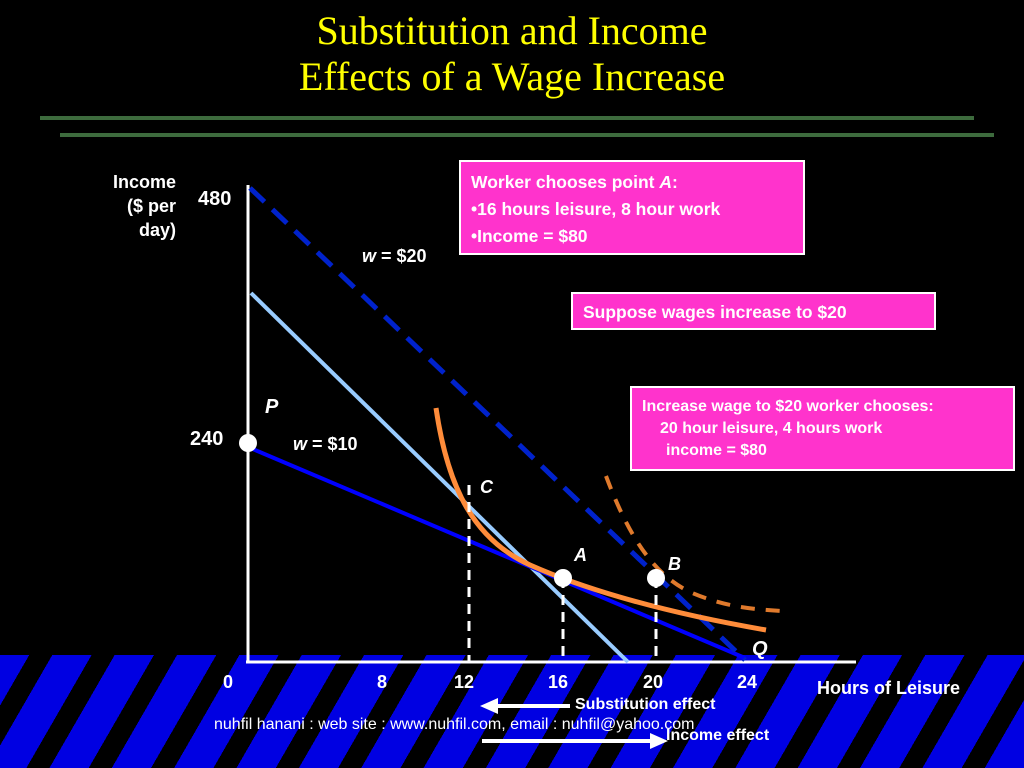 Image resolution: width=1024 pixels, height=768 pixels. What do you see at coordinates (157, 230) in the screenshot?
I see `y-axis-label-line-3: day)` at bounding box center [157, 230].